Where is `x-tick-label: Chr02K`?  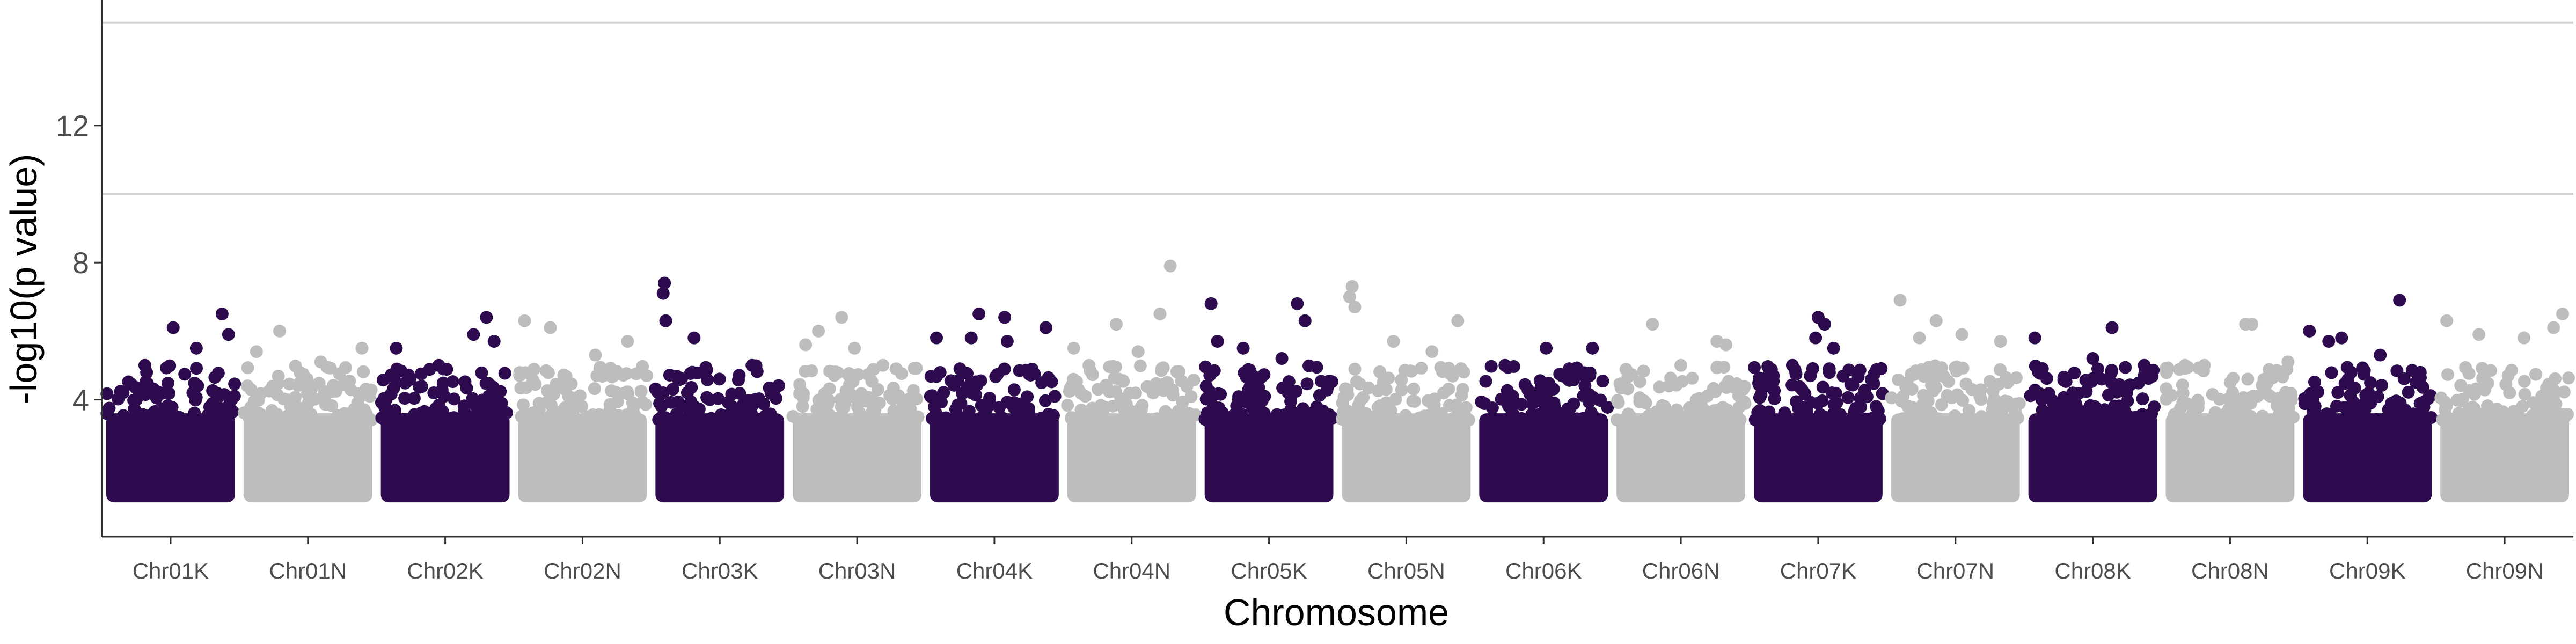
x-tick-label: Chr02K is located at coordinates (445, 570).